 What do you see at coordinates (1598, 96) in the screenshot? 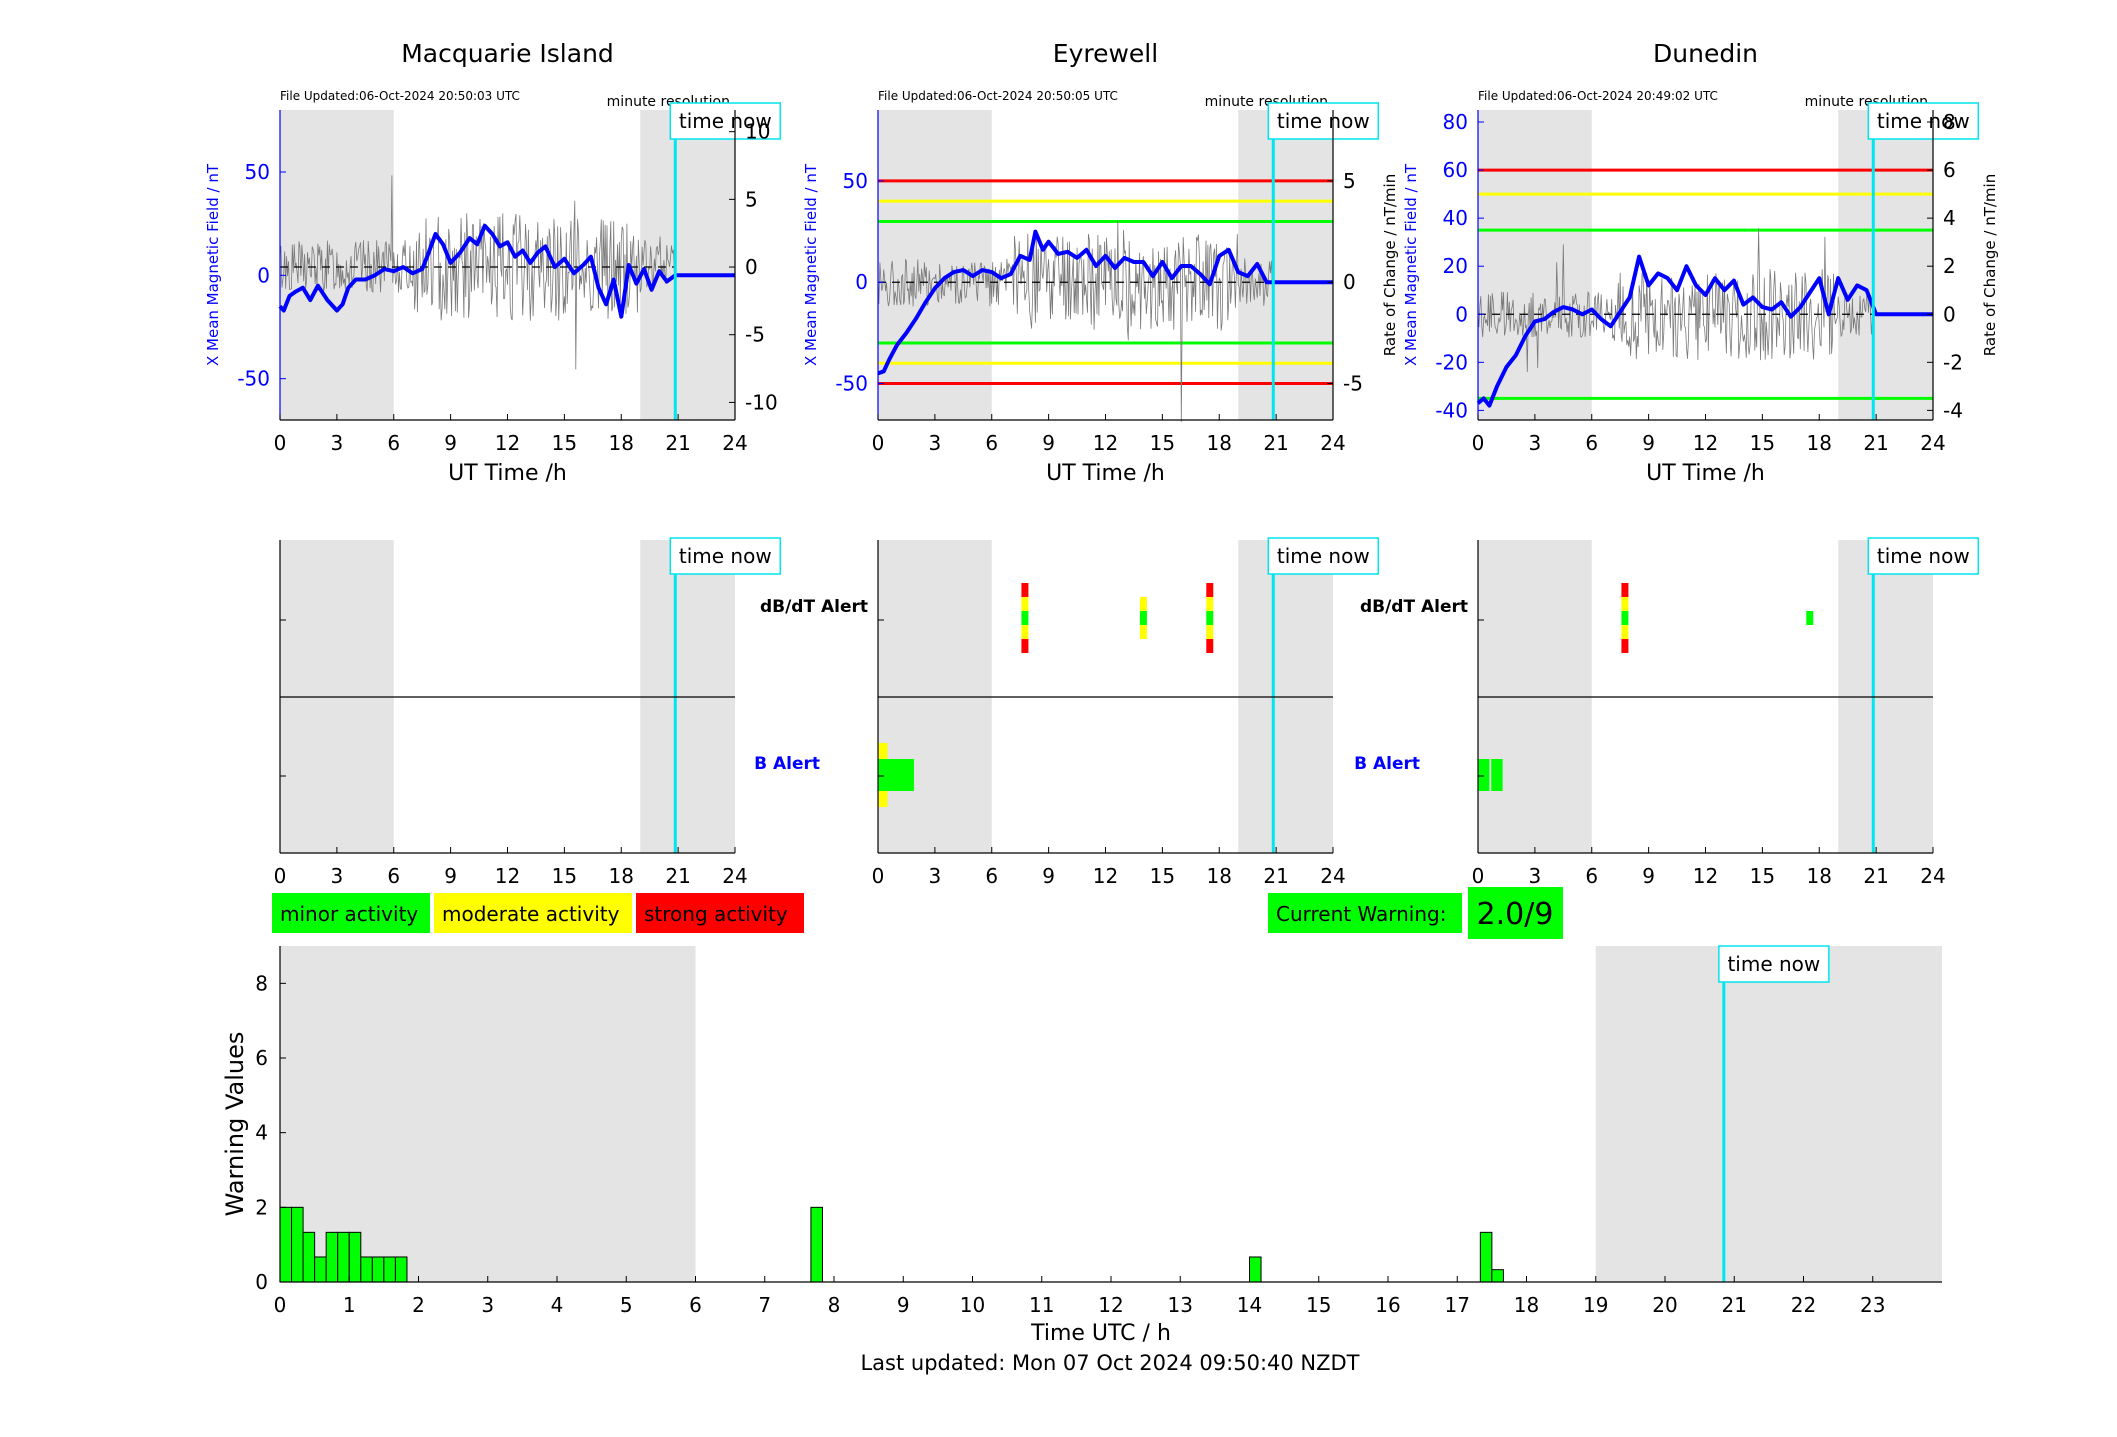
I see `file-updated-text: File Updated:06-Oct-2024 20:49:02 UTC` at bounding box center [1598, 96].